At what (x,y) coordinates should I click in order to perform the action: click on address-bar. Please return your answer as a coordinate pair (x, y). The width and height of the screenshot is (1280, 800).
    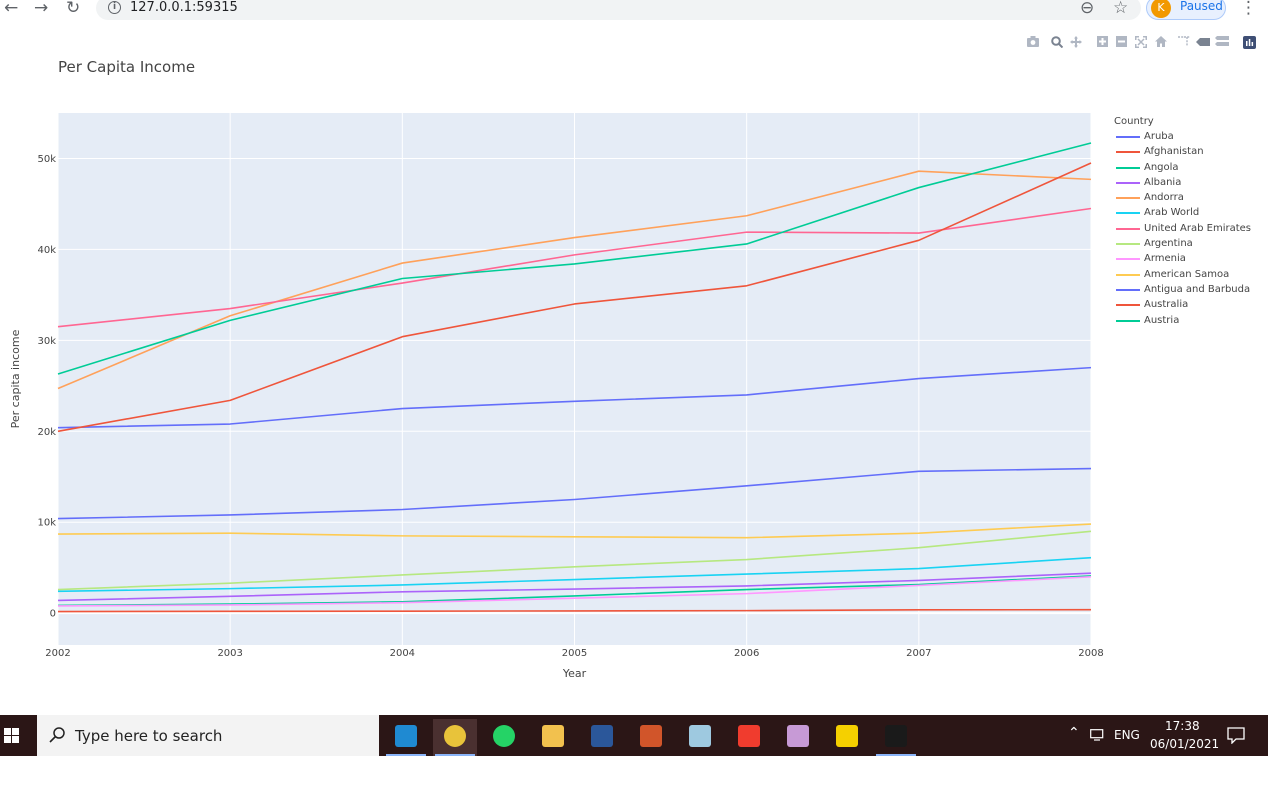
    Looking at the image, I should click on (618, 10).